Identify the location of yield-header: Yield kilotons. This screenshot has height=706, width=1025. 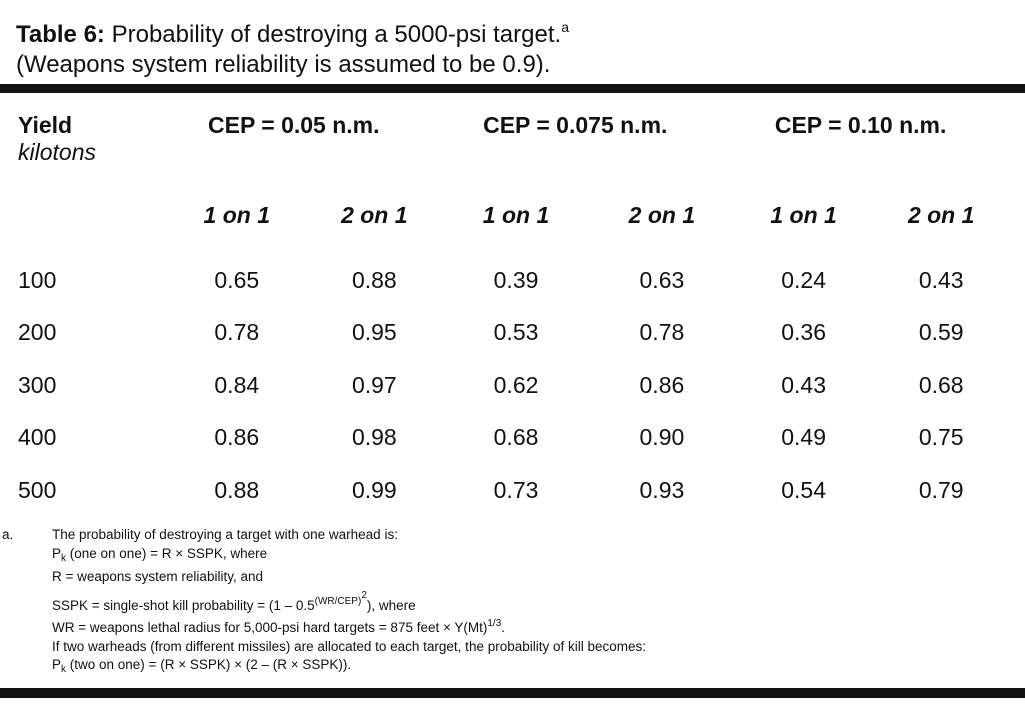
(84, 157).